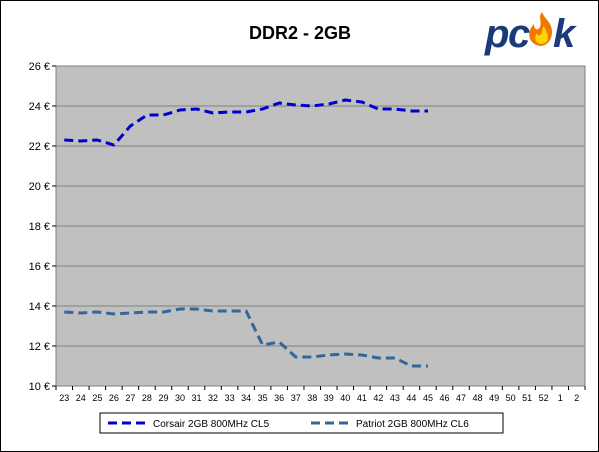 The width and height of the screenshot is (599, 452). I want to click on flame-icon, so click(540, 29).